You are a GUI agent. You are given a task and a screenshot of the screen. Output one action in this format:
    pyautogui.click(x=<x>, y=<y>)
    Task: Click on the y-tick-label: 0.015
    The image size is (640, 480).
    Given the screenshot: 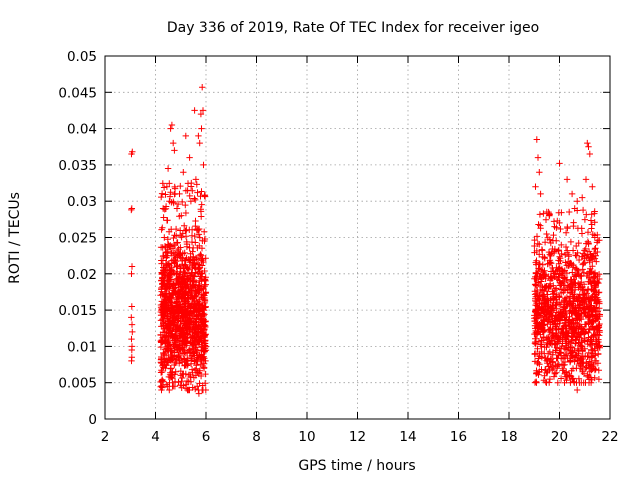 What is the action you would take?
    pyautogui.click(x=77, y=311)
    